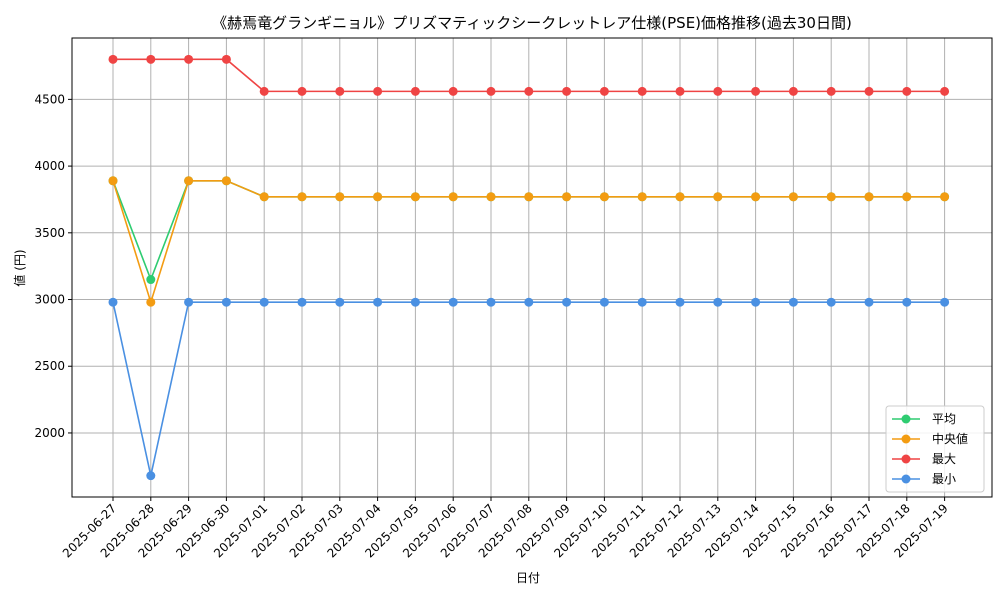  Describe the element at coordinates (950, 438) in the screenshot. I see `legend-label: 中央値` at that location.